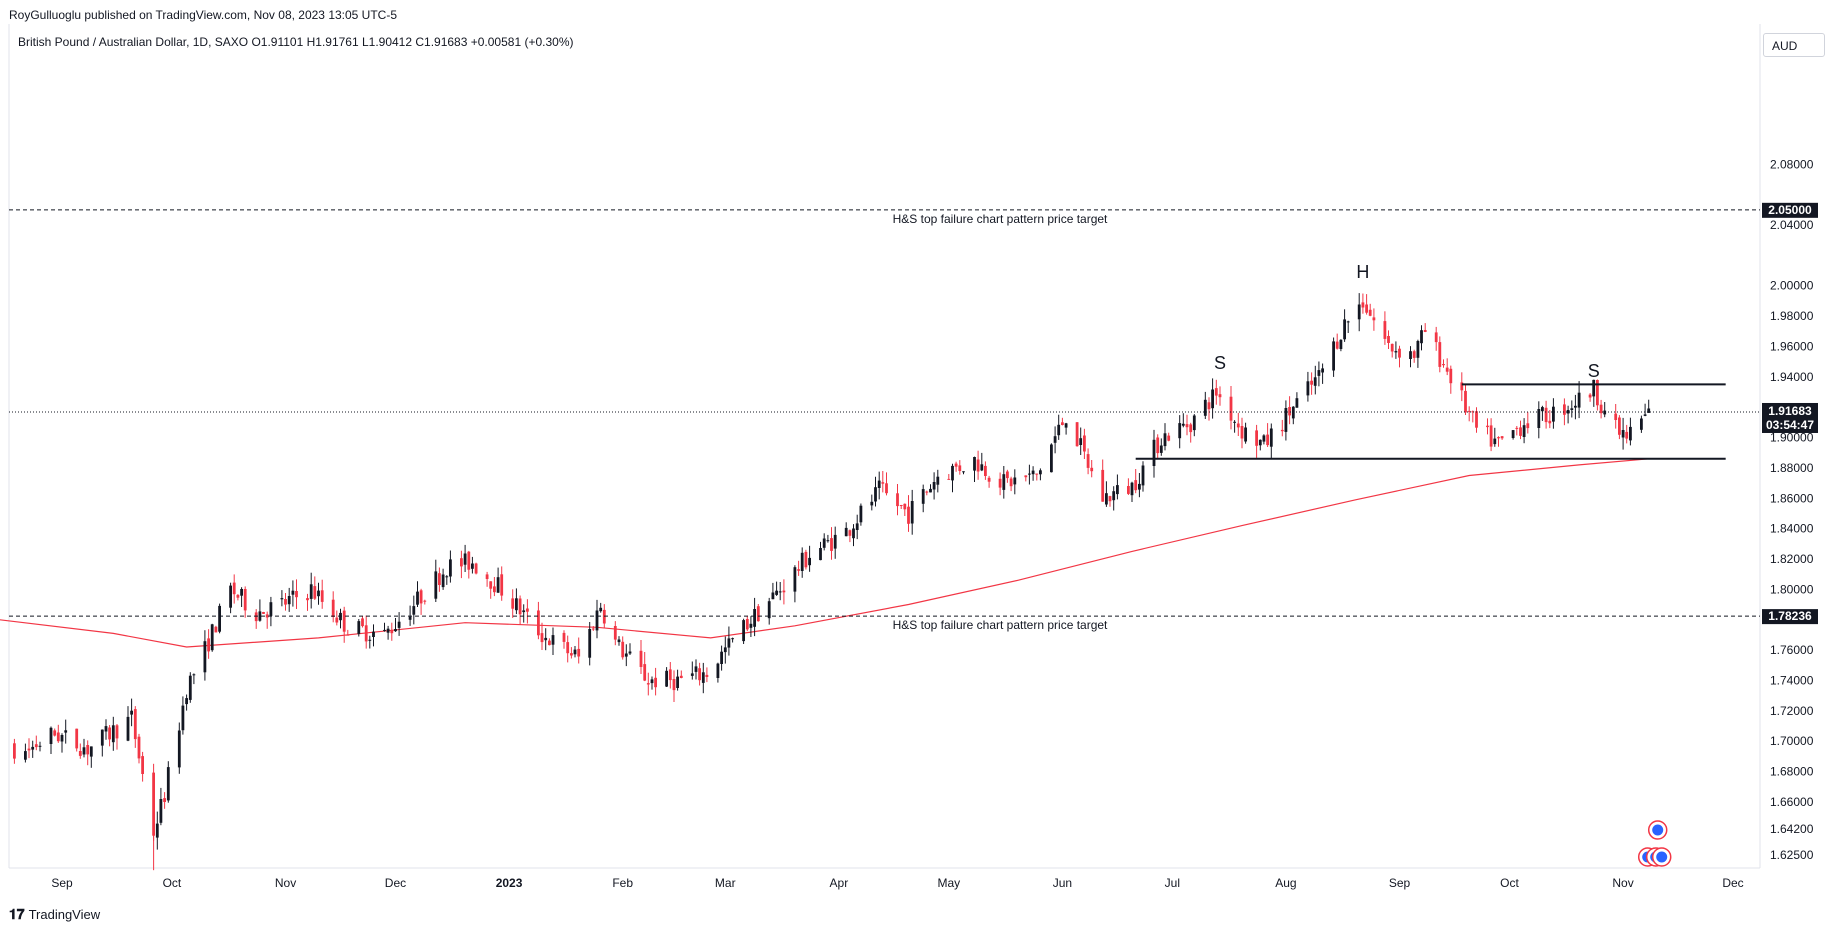 This screenshot has width=1835, height=931. Describe the element at coordinates (1509, 883) in the screenshot. I see `time-tick-label: Oct` at that location.